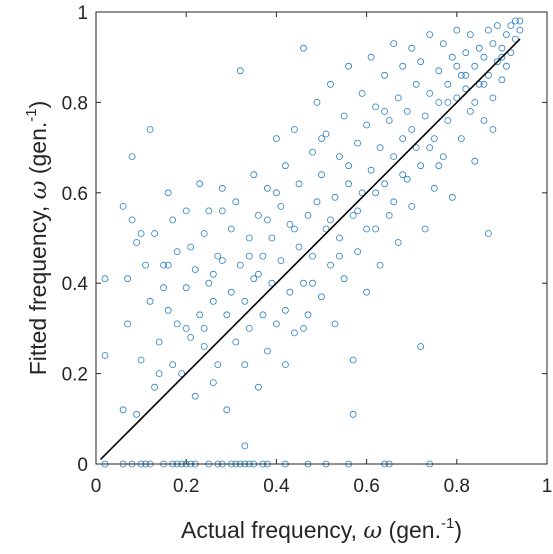 The height and width of the screenshot is (554, 553). I want to click on x-tick-labels: 0 0.2 0.4 0.6 0.8 1, so click(322, 486).